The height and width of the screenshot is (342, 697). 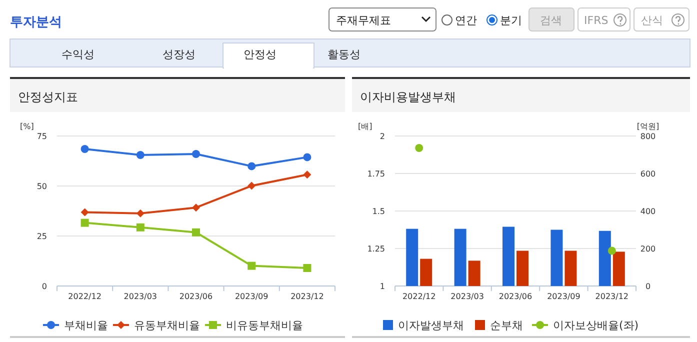 What do you see at coordinates (648, 211) in the screenshot?
I see `y2-tick-label: 400` at bounding box center [648, 211].